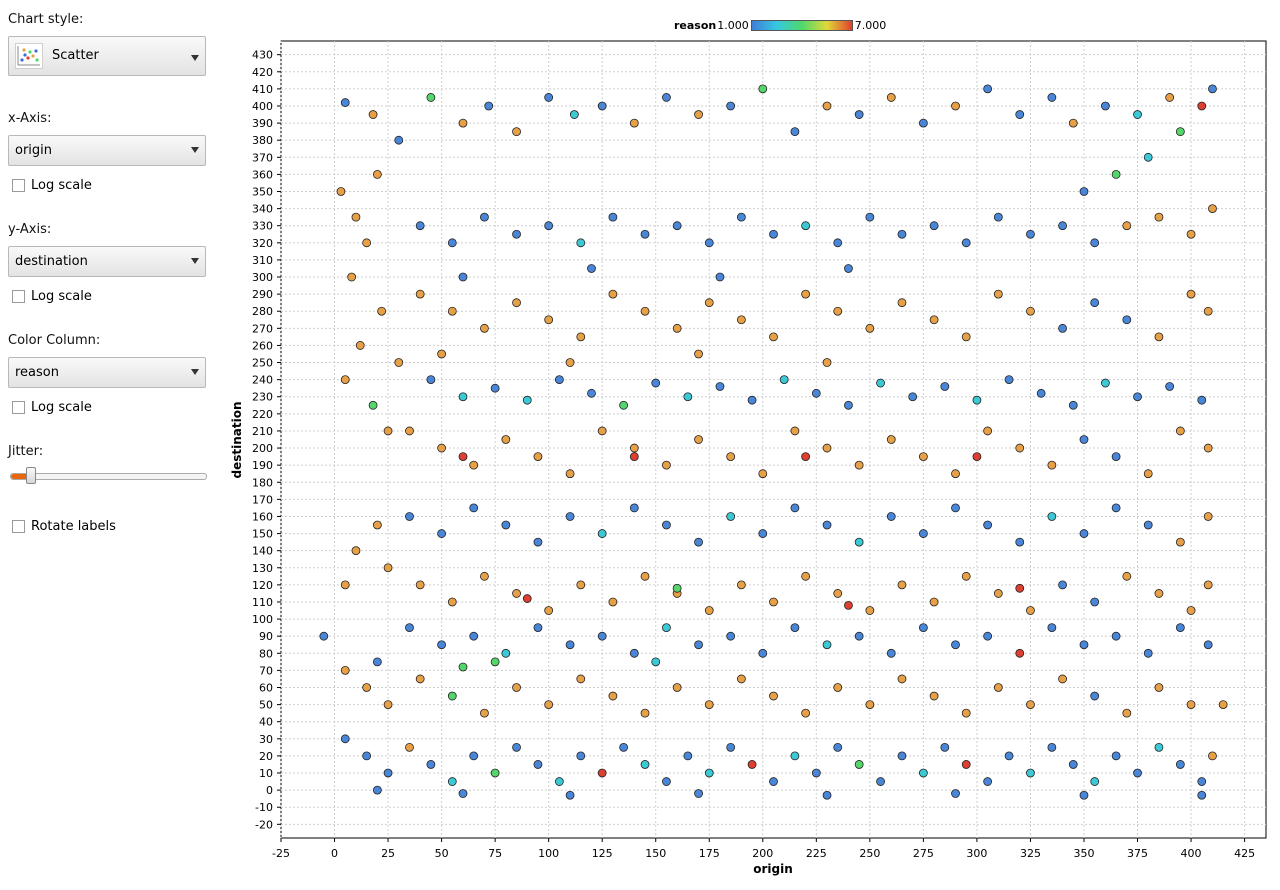 The image size is (1280, 890). I want to click on y-tick-label: 300, so click(262, 277).